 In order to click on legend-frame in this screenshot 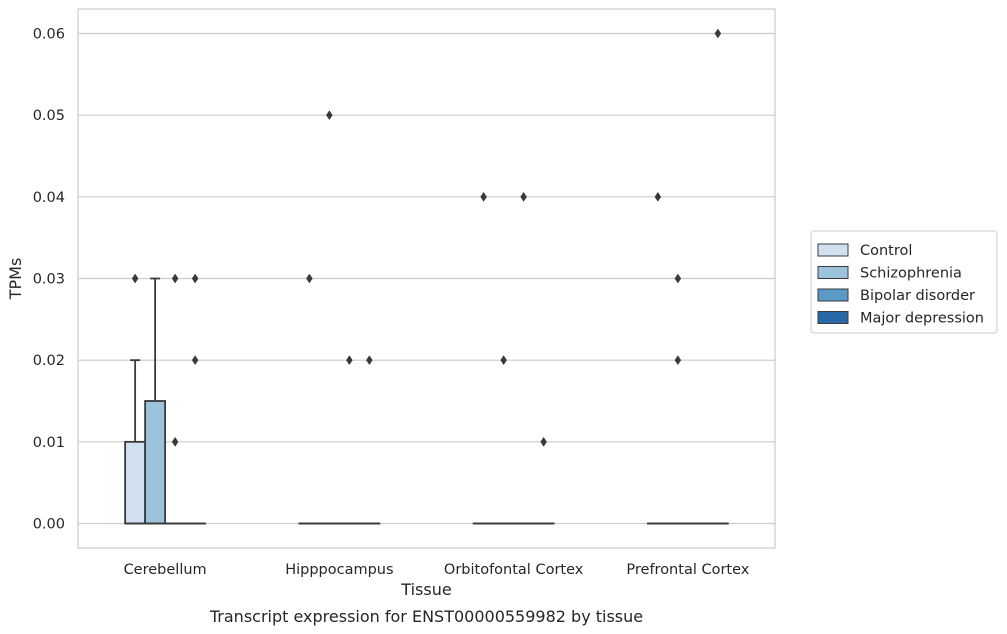, I will do `click(904, 282)`.